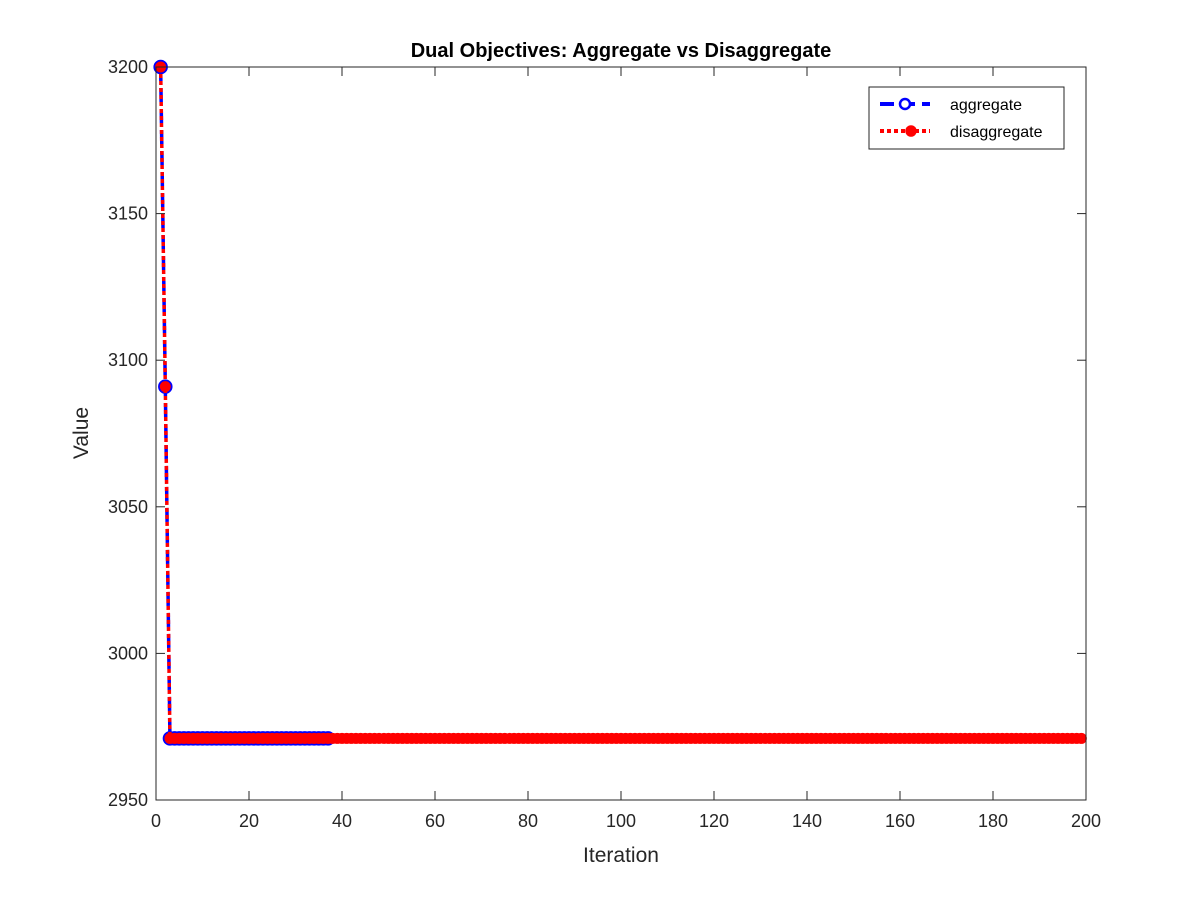 This screenshot has width=1200, height=905. What do you see at coordinates (905, 104) in the screenshot?
I see `legend-marker-aggregate` at bounding box center [905, 104].